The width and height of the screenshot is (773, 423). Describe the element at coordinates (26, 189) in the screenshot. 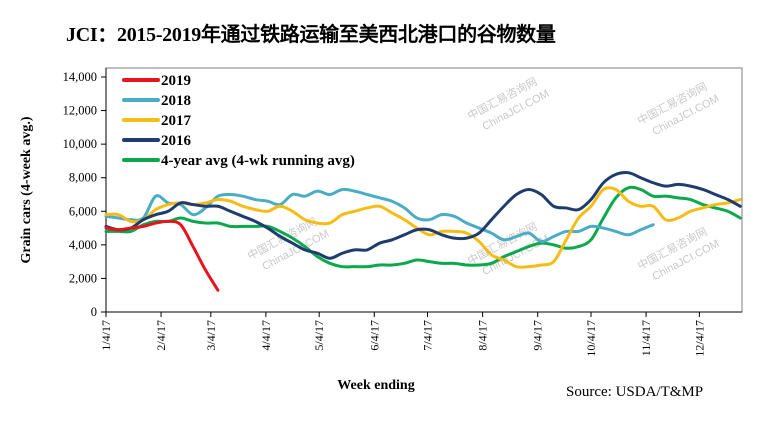

I see `y-axis-title: Grain cars (4-week avg.)` at that location.